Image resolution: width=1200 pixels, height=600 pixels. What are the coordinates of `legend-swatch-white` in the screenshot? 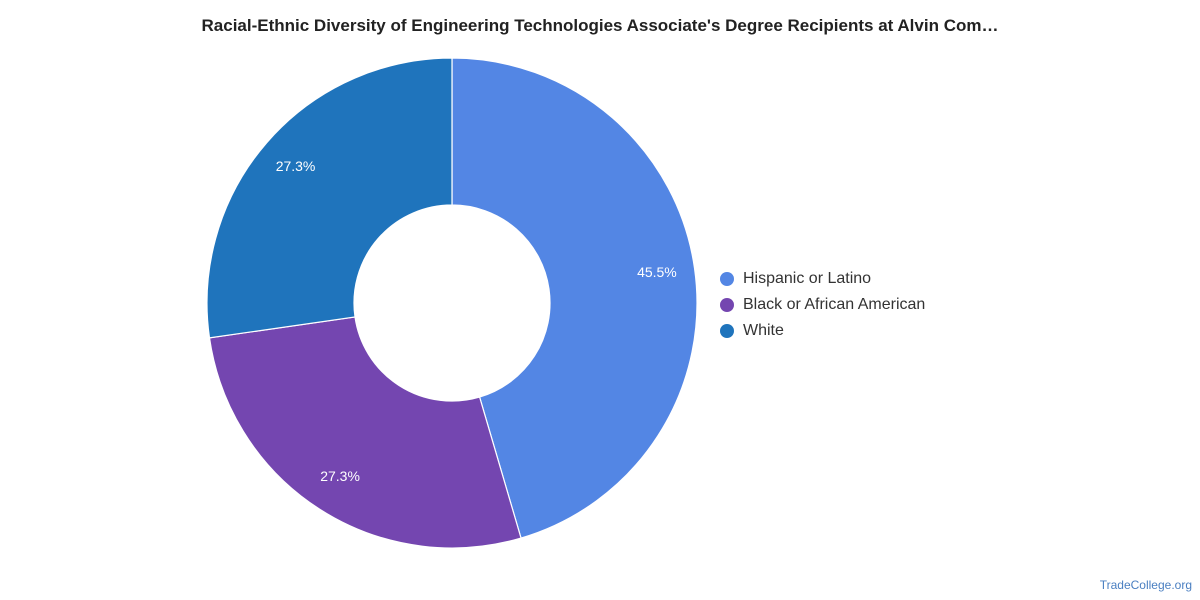 It's located at (727, 331).